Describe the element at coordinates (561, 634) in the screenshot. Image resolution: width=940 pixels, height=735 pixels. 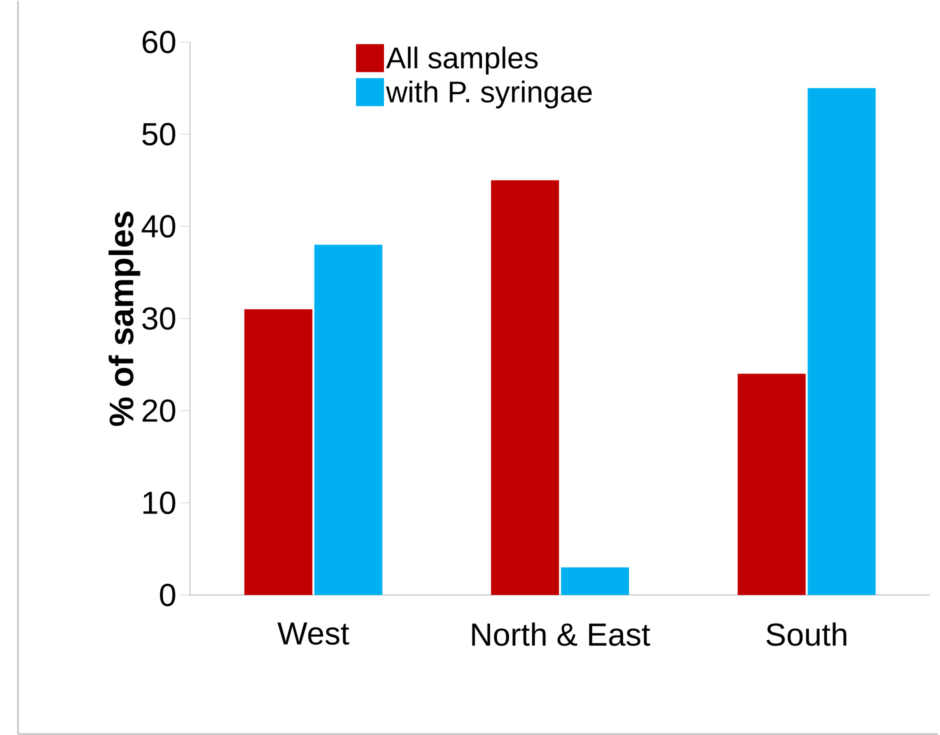
I see `x-tick-label: North & East` at that location.